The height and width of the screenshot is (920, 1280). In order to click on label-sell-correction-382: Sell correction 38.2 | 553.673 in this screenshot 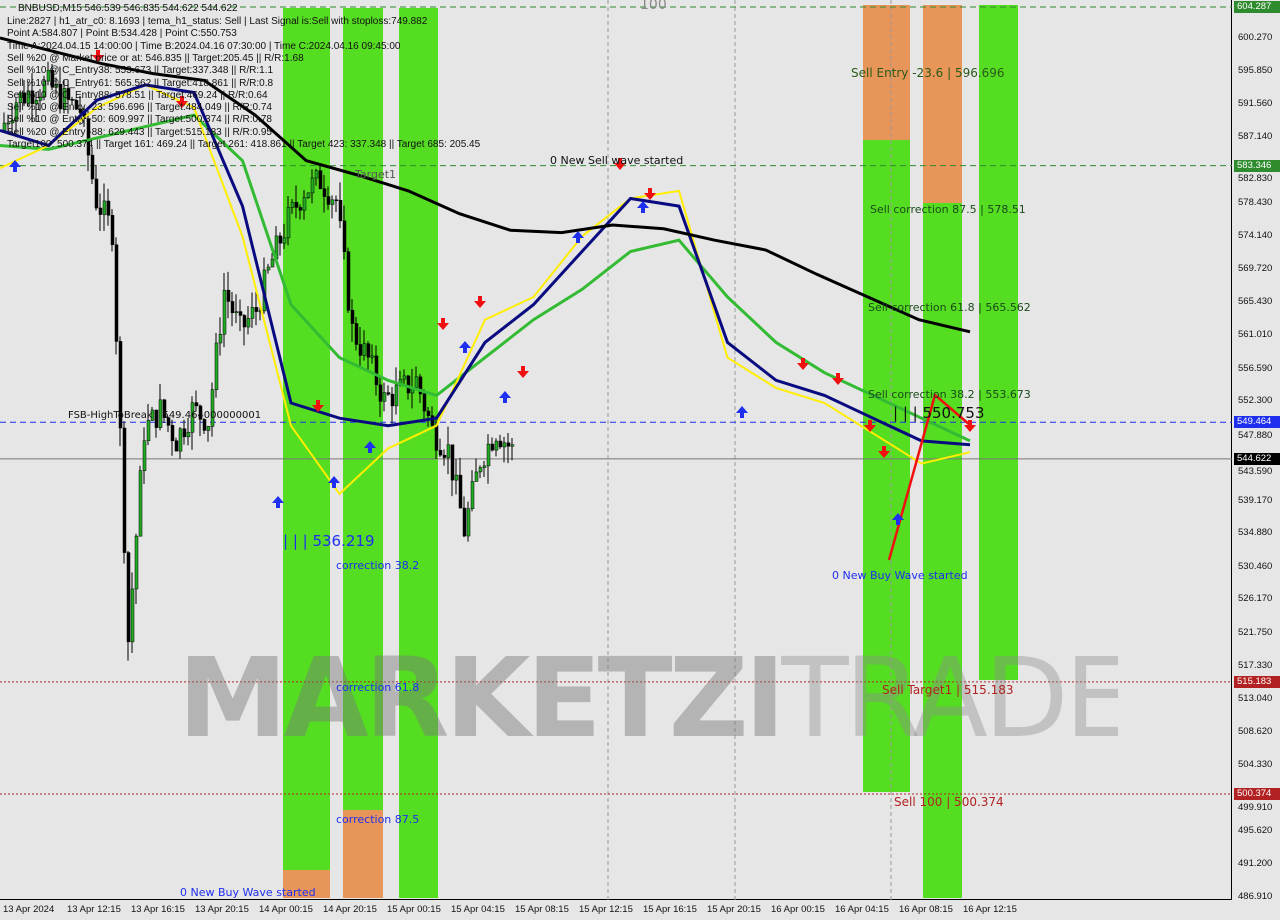, I will do `click(949, 394)`.